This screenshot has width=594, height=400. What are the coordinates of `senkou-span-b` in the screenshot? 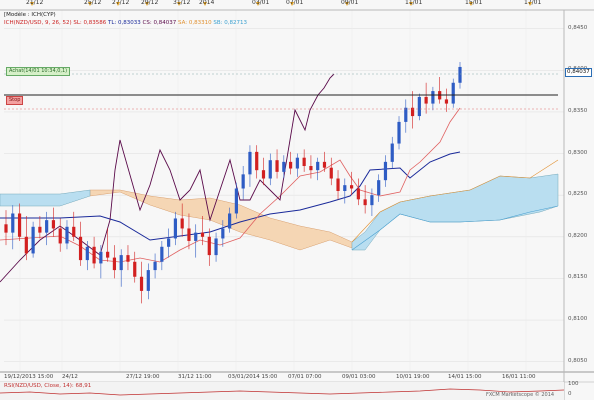 It's located at (455, 228).